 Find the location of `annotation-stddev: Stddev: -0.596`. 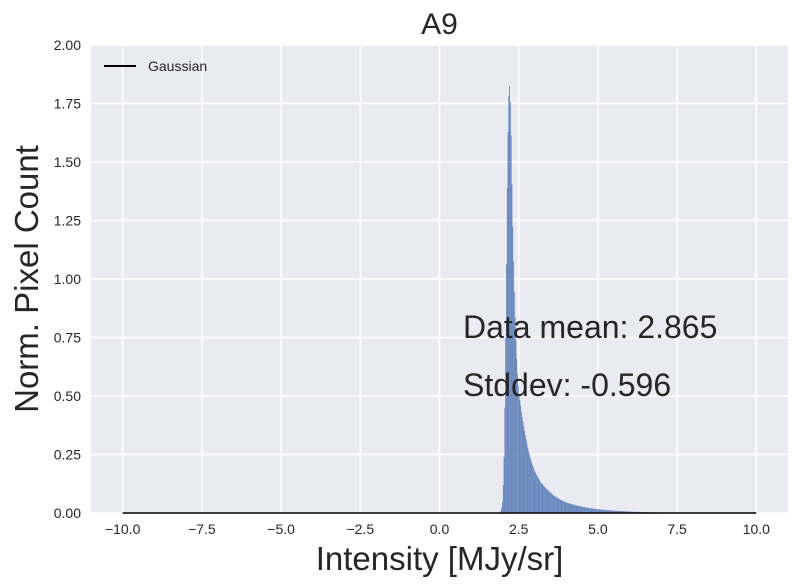

annotation-stddev: Stddev: -0.596 is located at coordinates (567, 385).